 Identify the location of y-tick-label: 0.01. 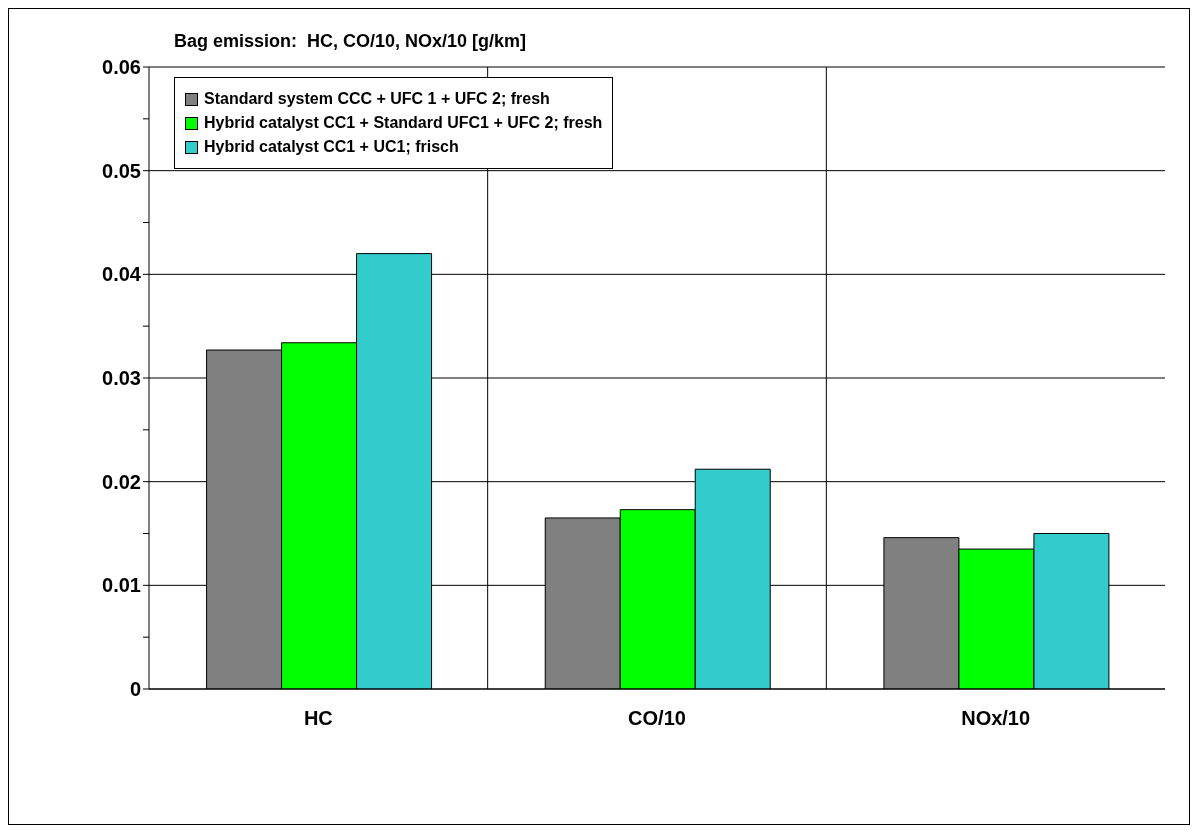
(121, 585).